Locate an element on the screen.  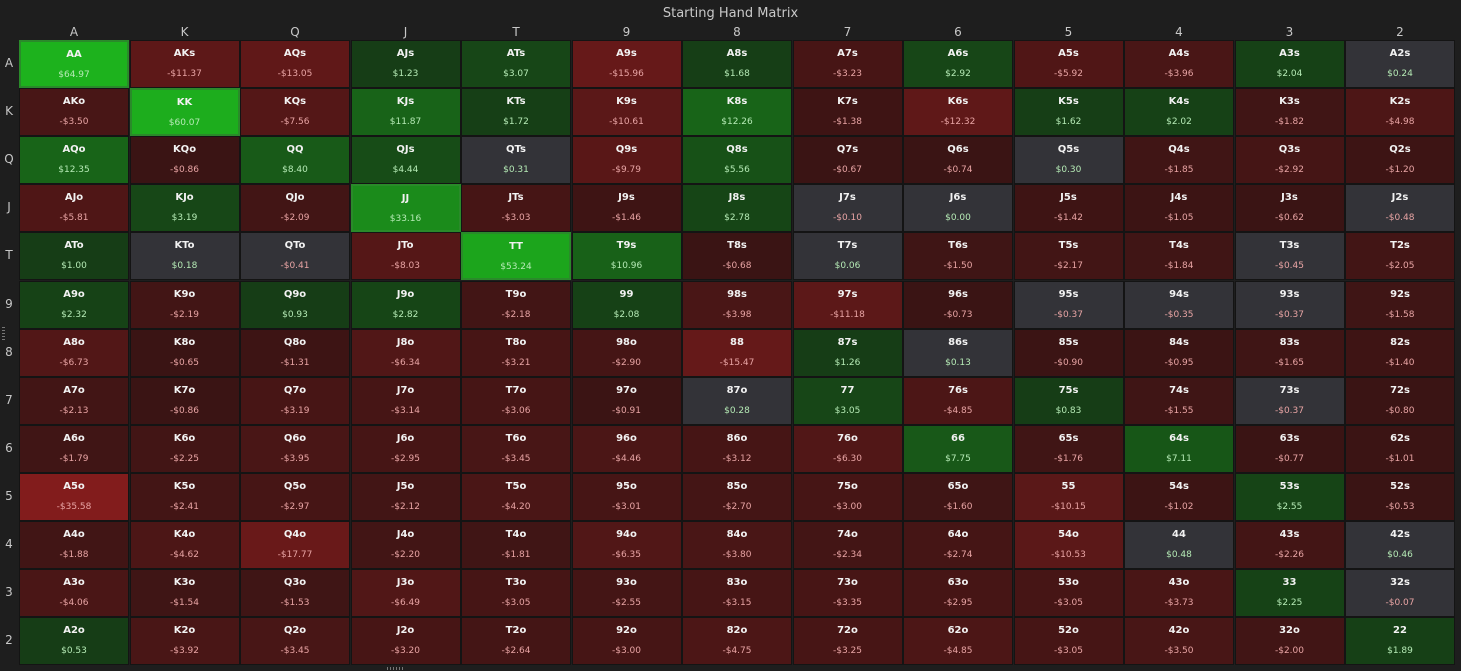
hand-cell-t2s: T2s -$2.05 is located at coordinates (1400, 256).